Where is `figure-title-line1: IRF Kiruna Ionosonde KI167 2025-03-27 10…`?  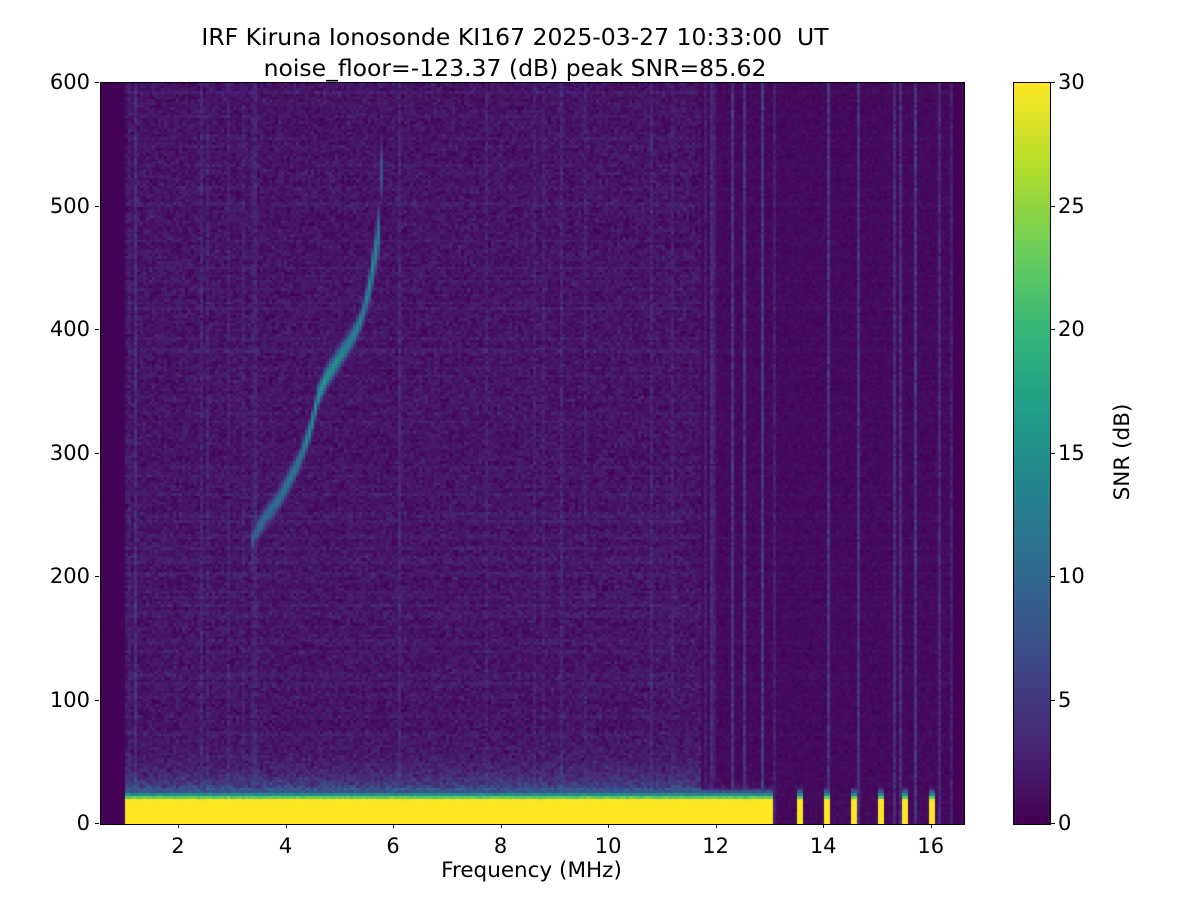
figure-title-line1: IRF Kiruna Ionosonde KI167 2025-03-27 10… is located at coordinates (515, 37).